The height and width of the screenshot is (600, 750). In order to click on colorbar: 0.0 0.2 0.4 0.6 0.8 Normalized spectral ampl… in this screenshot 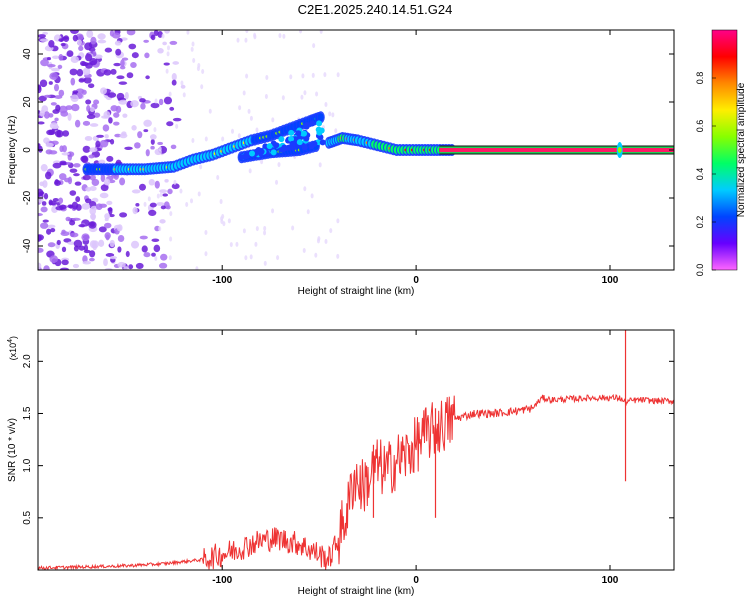, I will do `click(721, 152)`.